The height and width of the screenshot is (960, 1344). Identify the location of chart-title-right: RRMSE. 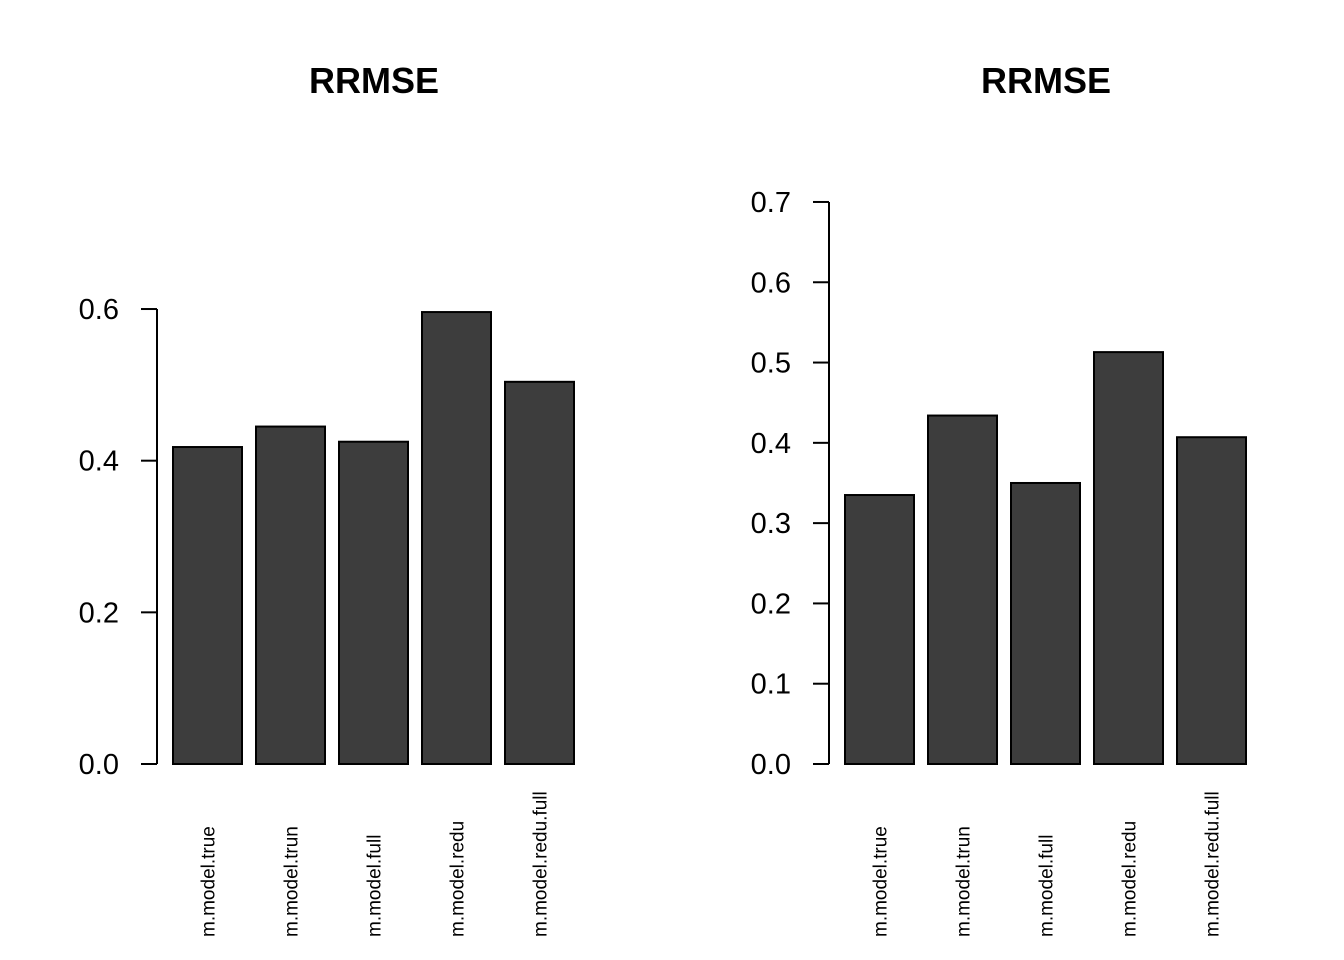
(1046, 80).